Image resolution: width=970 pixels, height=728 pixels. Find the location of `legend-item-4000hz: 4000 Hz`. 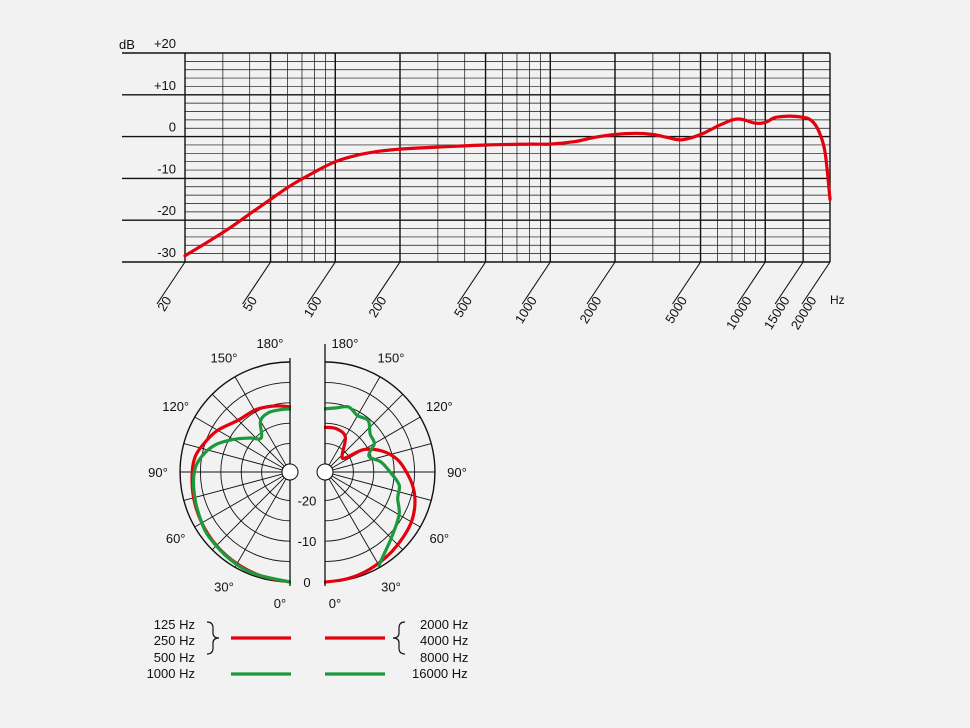

legend-item-4000hz: 4000 Hz is located at coordinates (444, 640).